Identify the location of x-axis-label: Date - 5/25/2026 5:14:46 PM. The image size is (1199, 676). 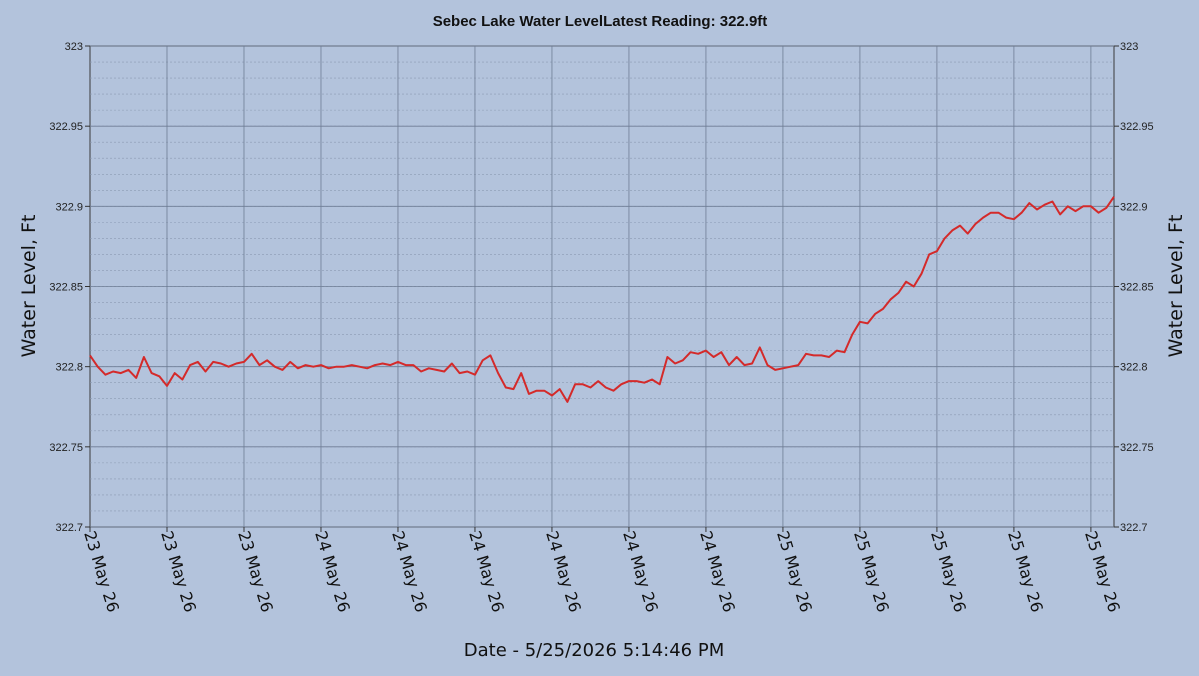
(594, 650).